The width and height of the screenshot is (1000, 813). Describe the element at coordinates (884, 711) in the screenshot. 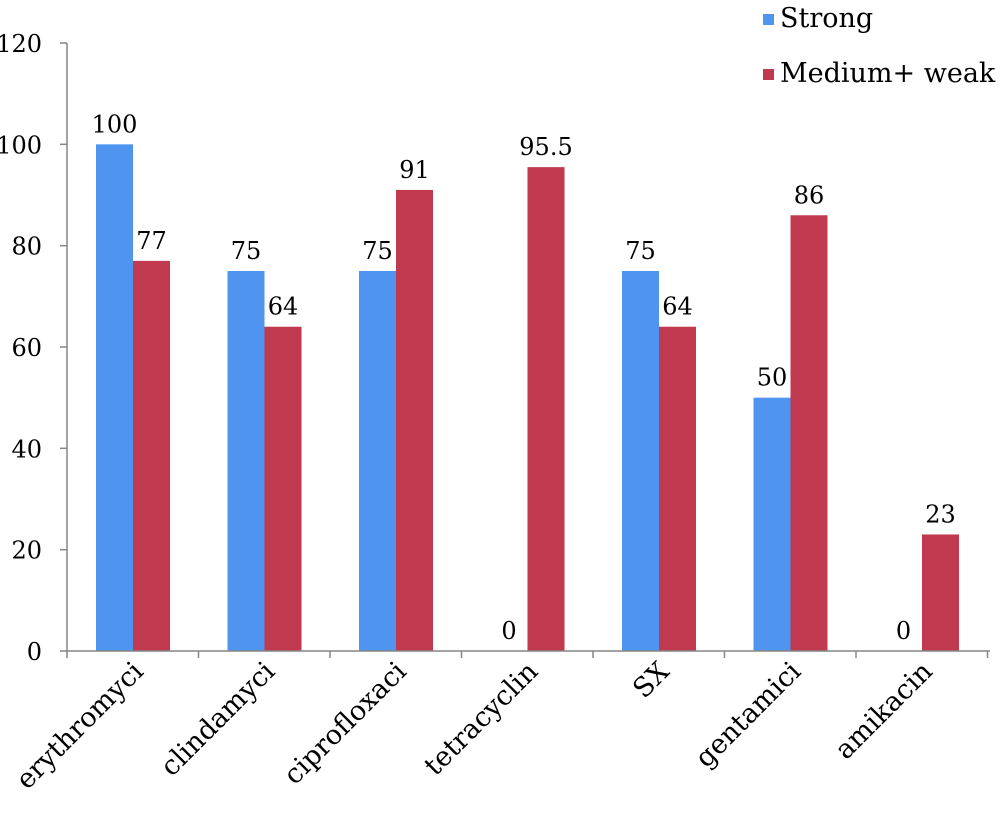

I see `category-label-amikacin: amikacin` at that location.